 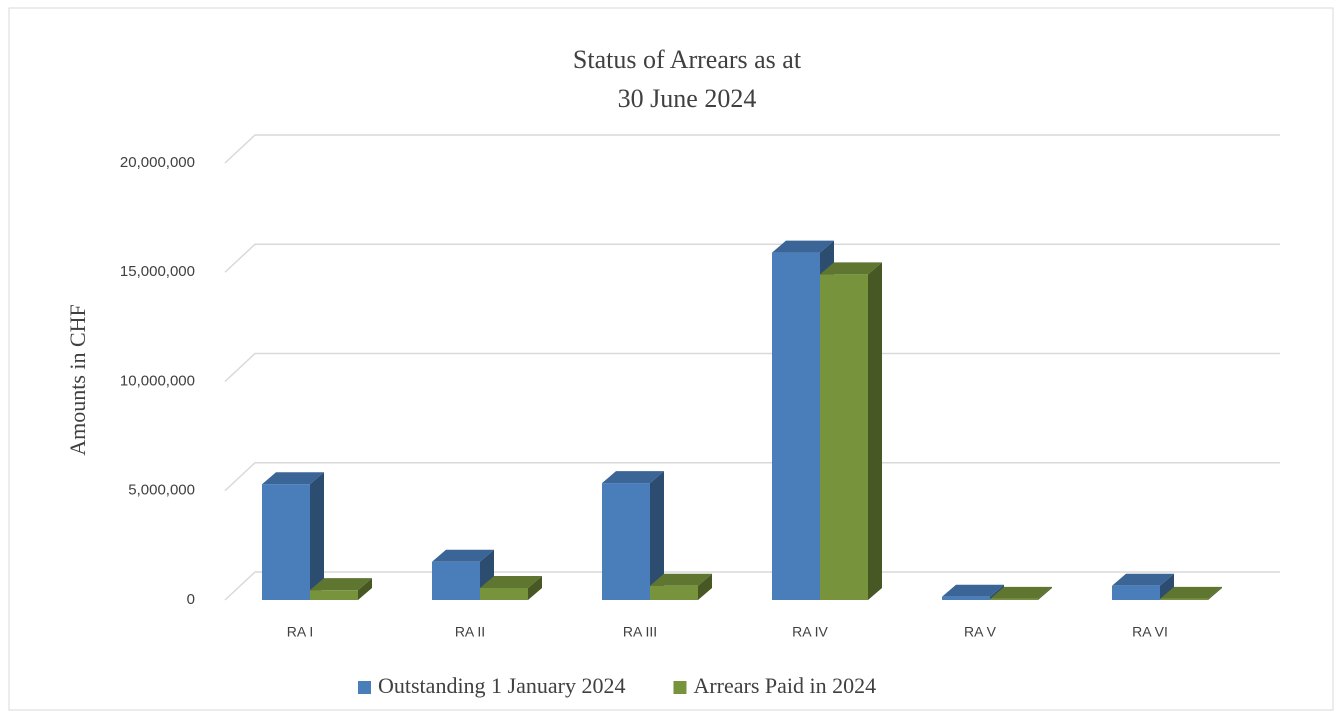 What do you see at coordinates (1150, 632) in the screenshot?
I see `x-tick-label: RA VI` at bounding box center [1150, 632].